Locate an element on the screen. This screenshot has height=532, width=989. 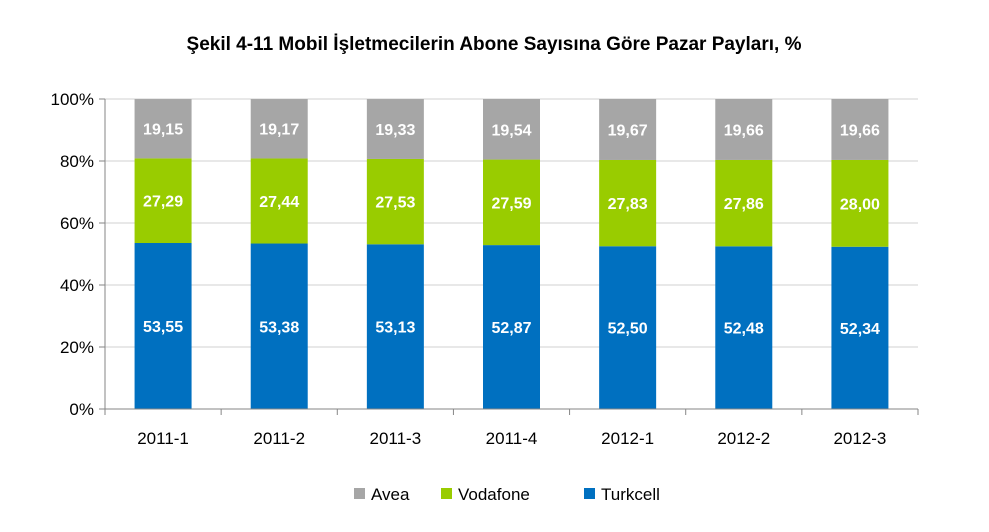
x-tick-label: 2011-1 is located at coordinates (163, 438).